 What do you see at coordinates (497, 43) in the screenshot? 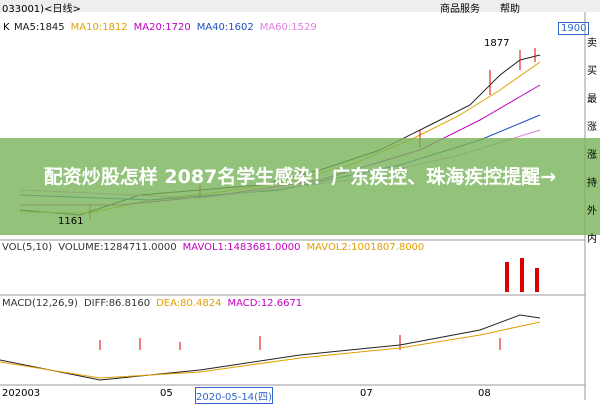
I see `high-label: 1877` at bounding box center [497, 43].